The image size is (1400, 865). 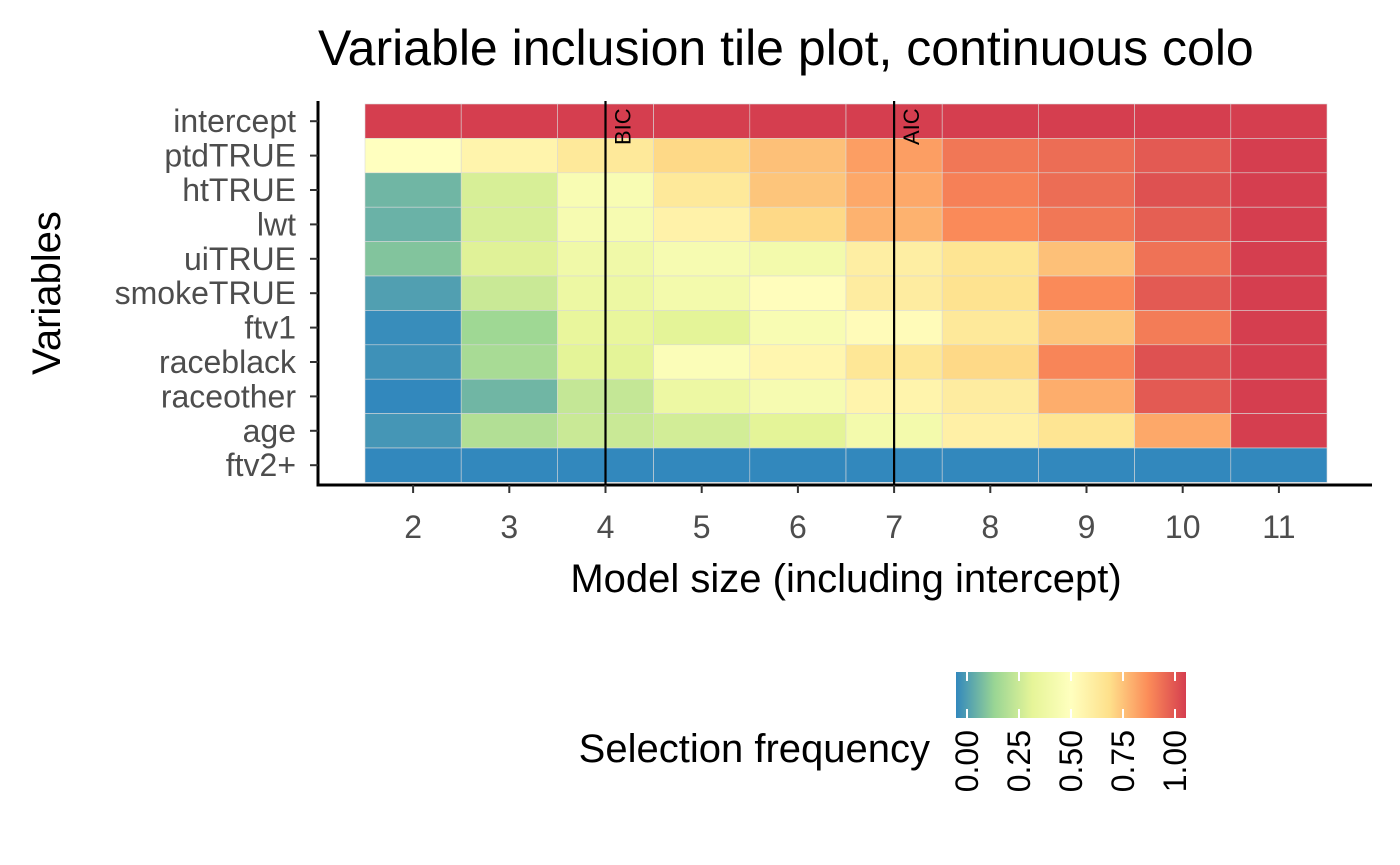 What do you see at coordinates (229, 396) in the screenshot?
I see `y-tick-label: raceother` at bounding box center [229, 396].